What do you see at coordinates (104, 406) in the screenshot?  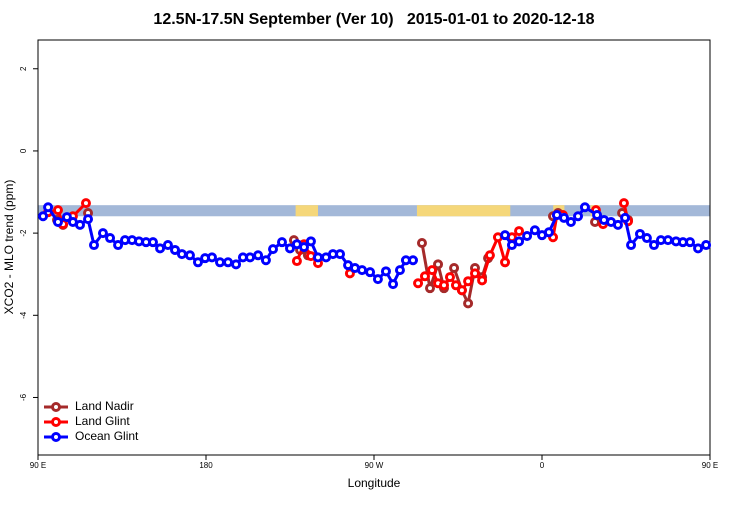 I see `legend-label: Land Nadir` at bounding box center [104, 406].